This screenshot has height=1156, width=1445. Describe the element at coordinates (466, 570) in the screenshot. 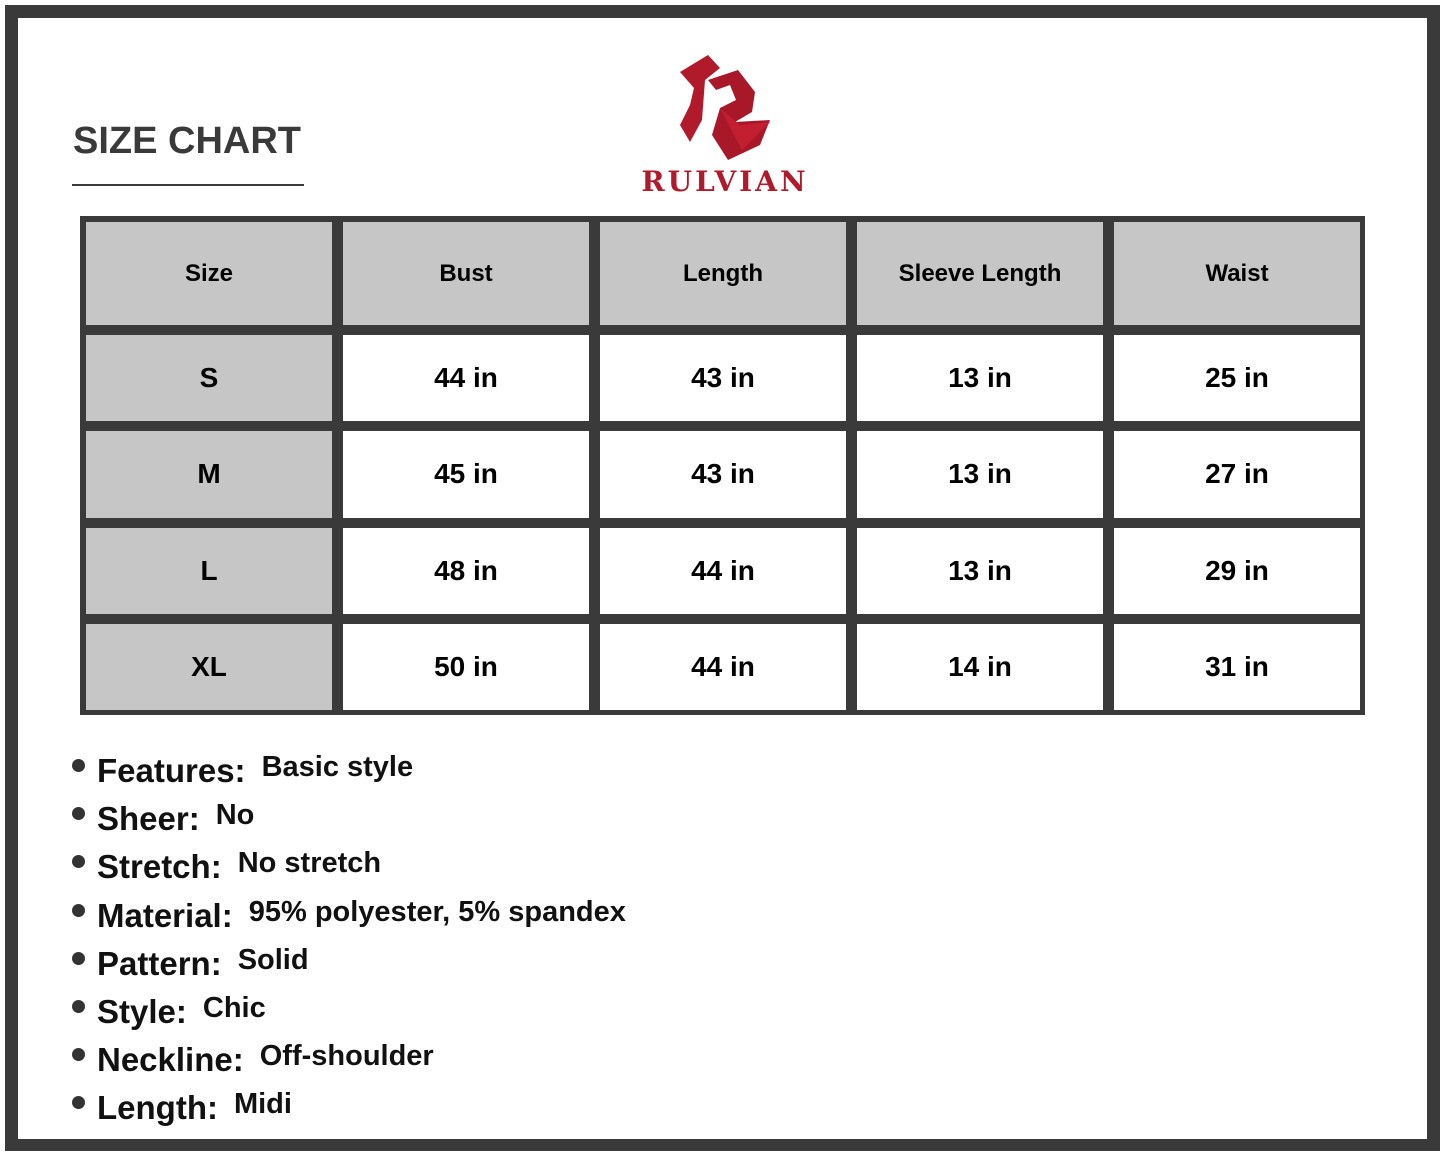

I see `measurement-cell: 48 in` at that location.